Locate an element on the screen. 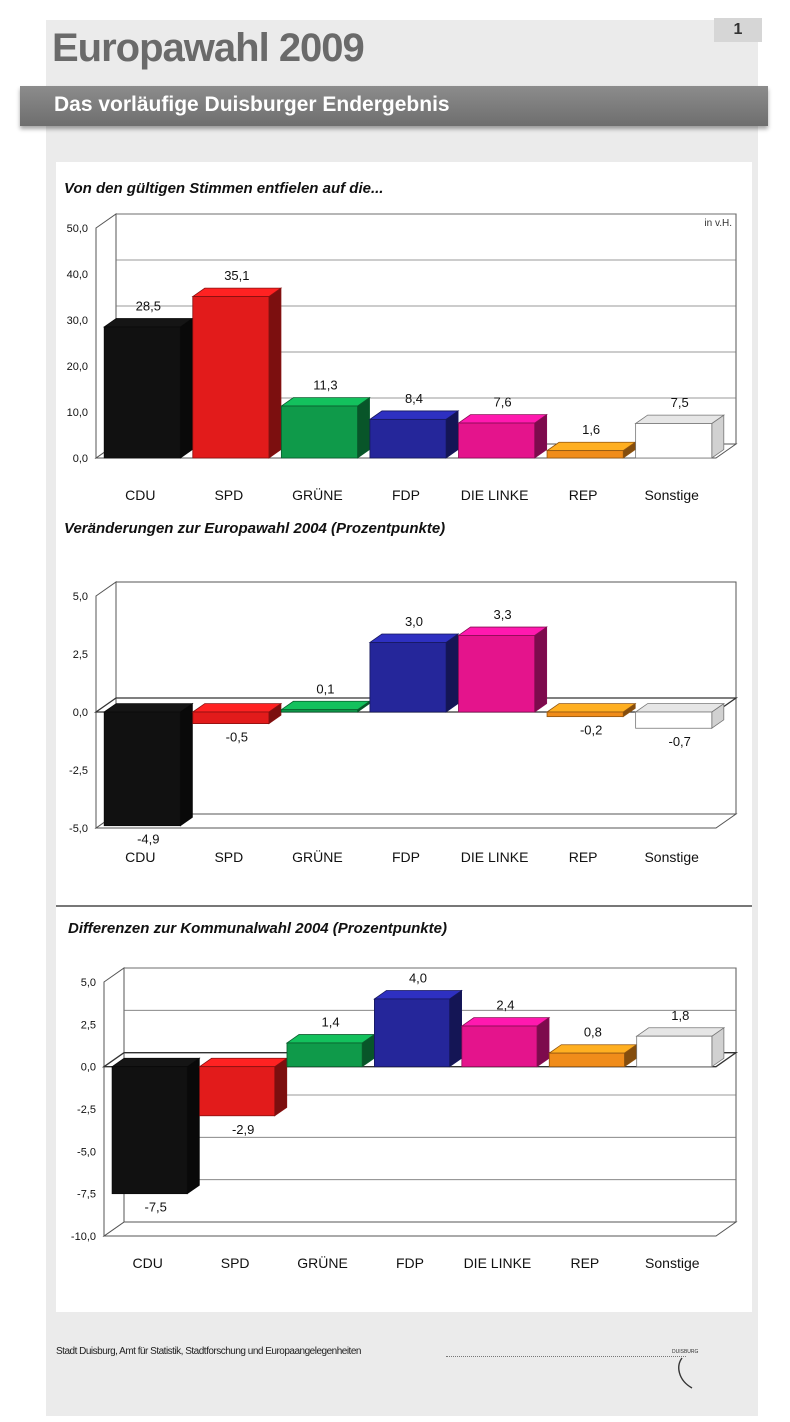 This screenshot has height=1422, width=790. logo-text: DUISBURG is located at coordinates (685, 1352).